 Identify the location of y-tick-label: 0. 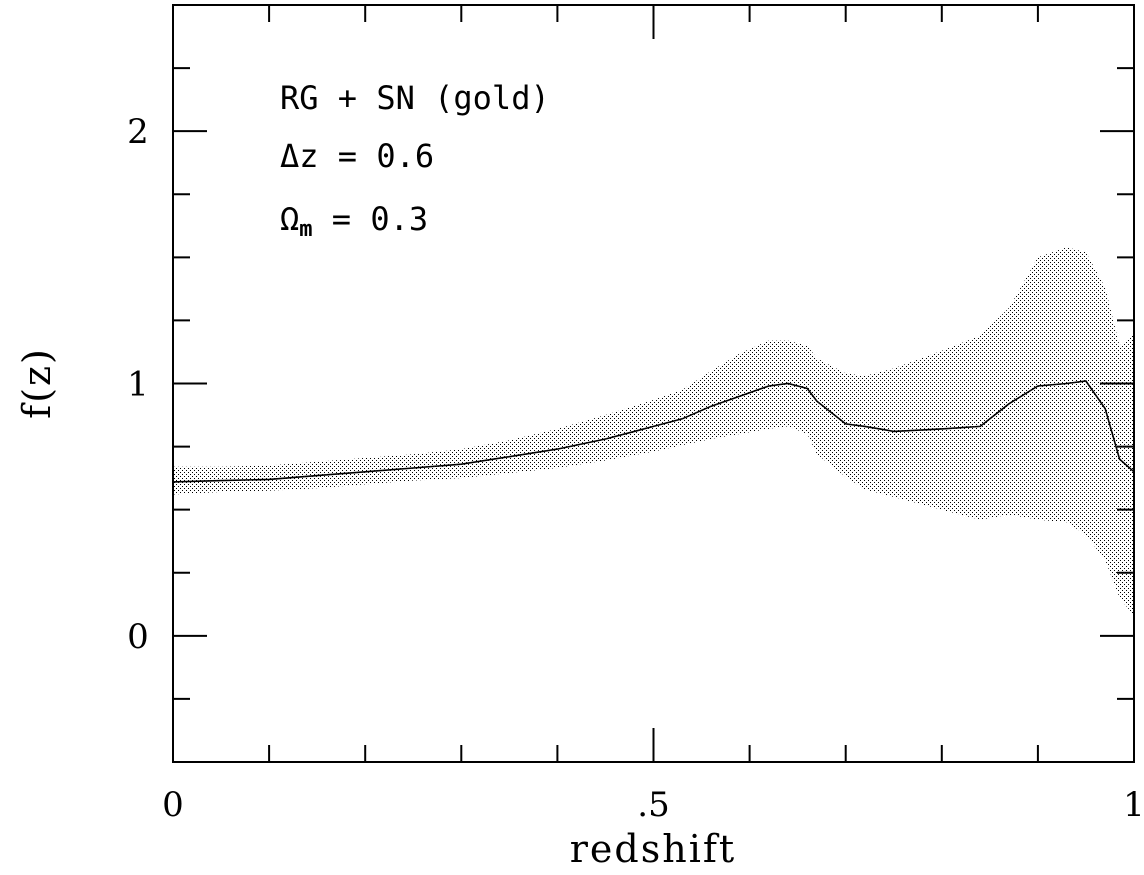
(138, 637).